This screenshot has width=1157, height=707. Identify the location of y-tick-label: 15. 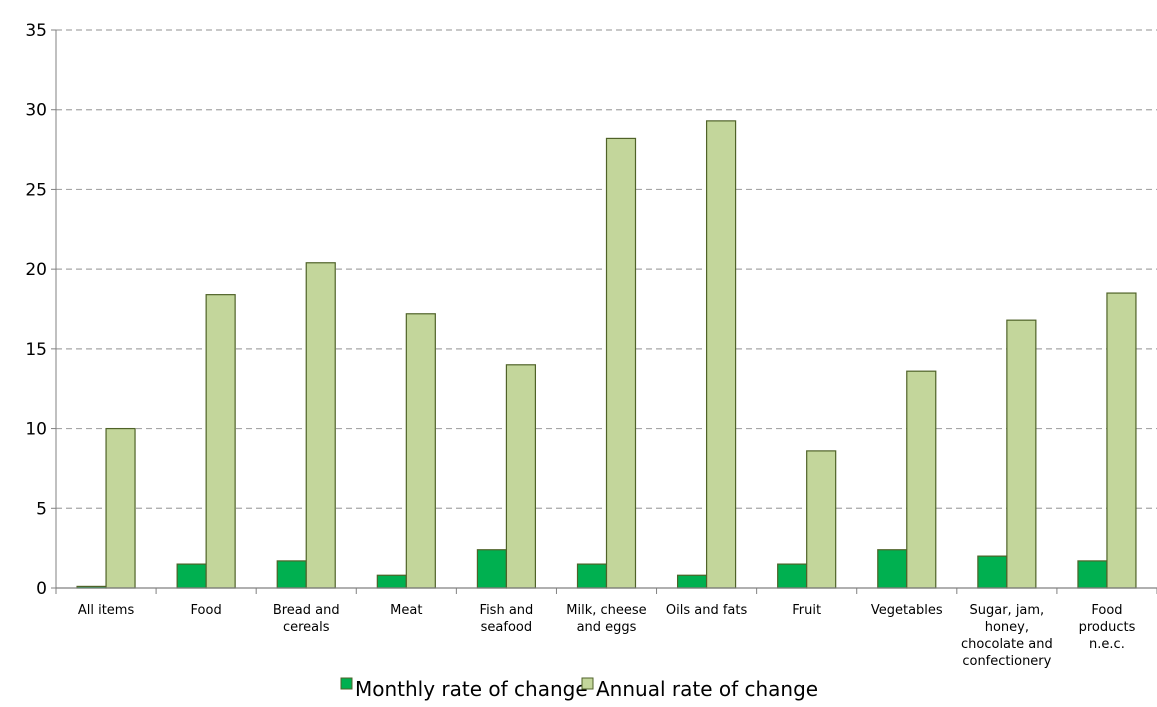
(36, 350).